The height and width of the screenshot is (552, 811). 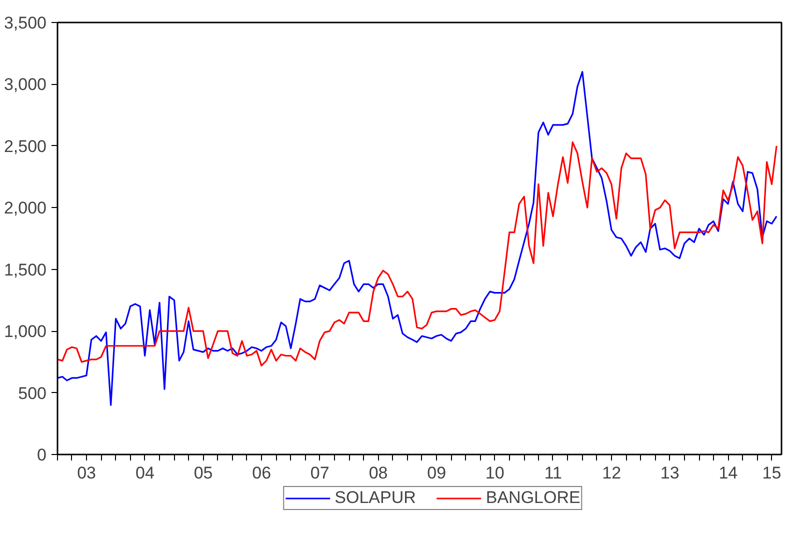 I want to click on y-tick-label: 2,000, so click(x=25, y=208).